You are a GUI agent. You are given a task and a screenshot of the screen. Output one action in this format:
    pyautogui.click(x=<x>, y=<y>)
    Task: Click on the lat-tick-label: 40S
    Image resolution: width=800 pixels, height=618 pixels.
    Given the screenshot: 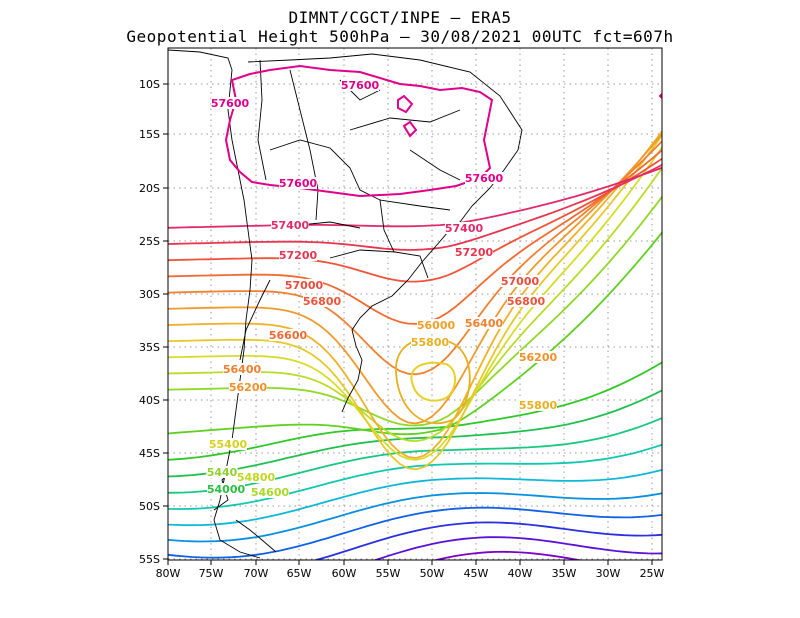 What is the action you would take?
    pyautogui.click(x=149, y=400)
    